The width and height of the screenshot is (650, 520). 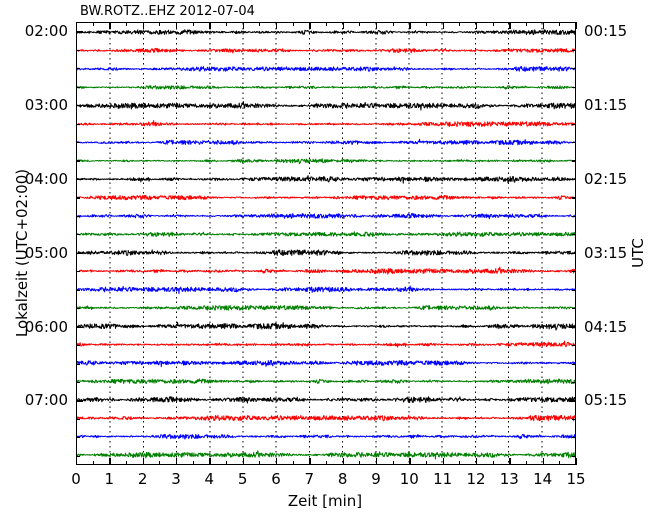 What do you see at coordinates (209, 479) in the screenshot?
I see `x-tick-label: 4` at bounding box center [209, 479].